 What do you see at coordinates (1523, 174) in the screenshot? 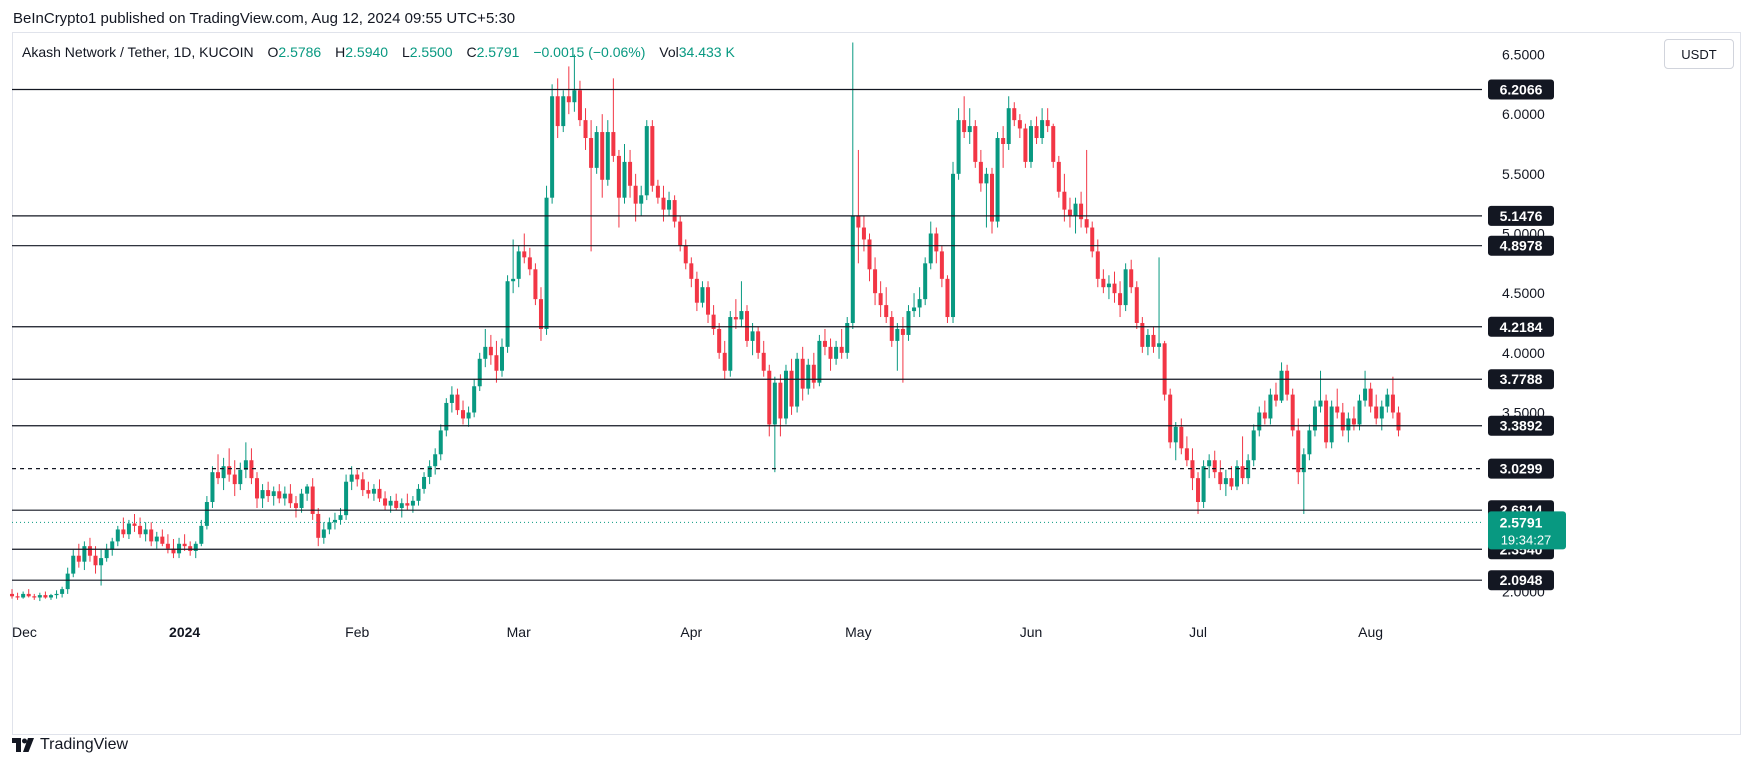
I see `y-tick-label: 5.5000` at bounding box center [1523, 174].